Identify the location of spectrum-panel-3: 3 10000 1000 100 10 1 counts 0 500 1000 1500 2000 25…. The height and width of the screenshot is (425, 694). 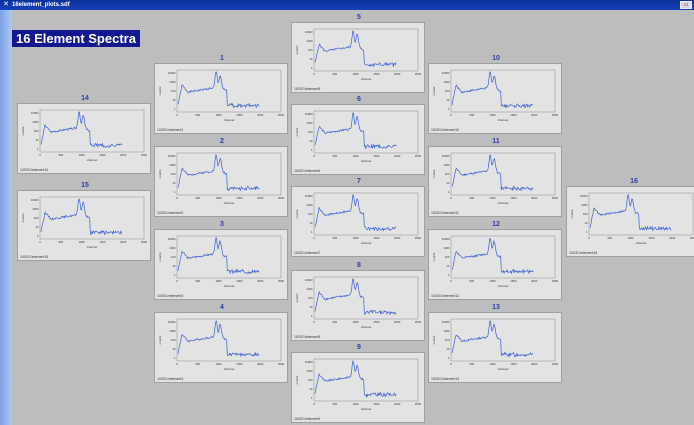
(221, 260).